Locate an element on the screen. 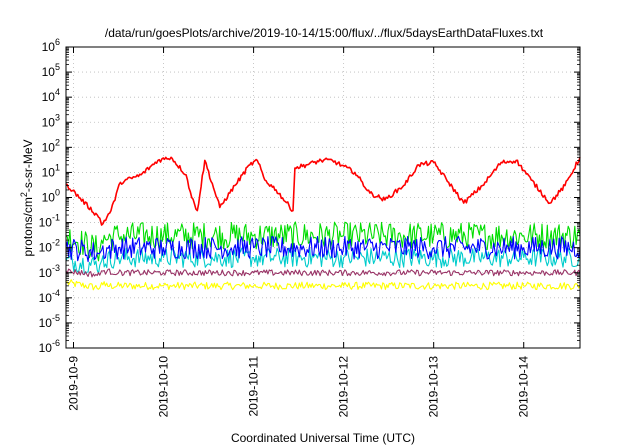 The height and width of the screenshot is (448, 640). y-tick-exponent: -4 is located at coordinates (56, 293).